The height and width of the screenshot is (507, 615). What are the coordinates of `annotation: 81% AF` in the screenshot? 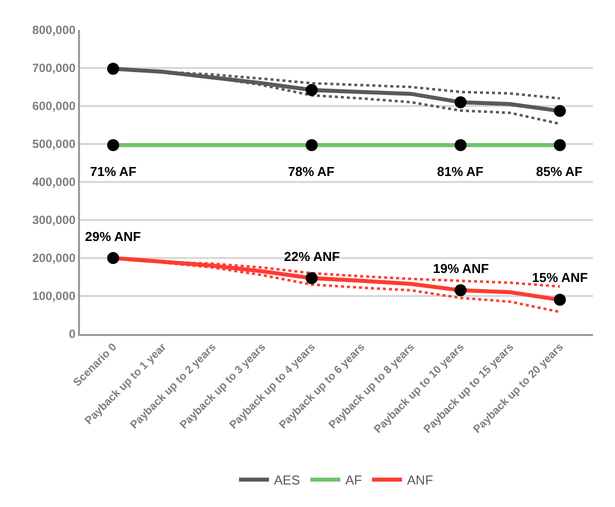 It's located at (460, 171).